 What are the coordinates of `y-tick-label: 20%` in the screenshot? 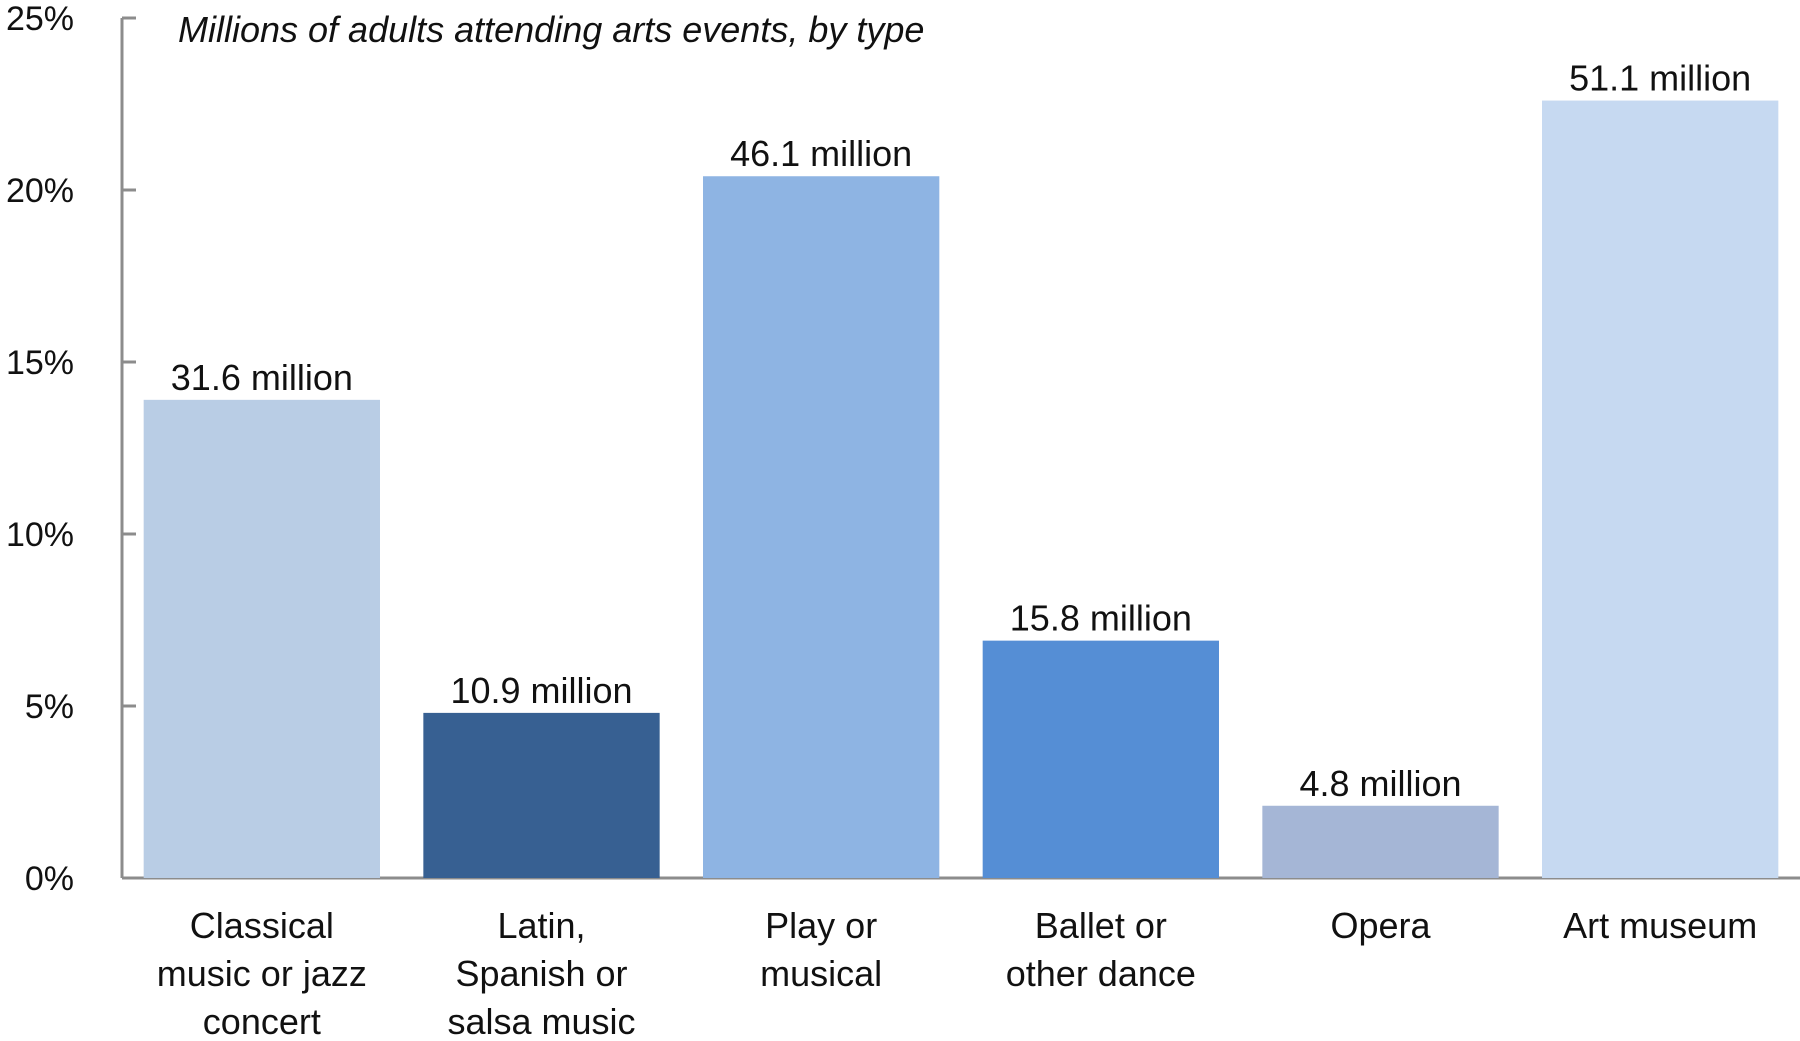 It's located at (40, 191).